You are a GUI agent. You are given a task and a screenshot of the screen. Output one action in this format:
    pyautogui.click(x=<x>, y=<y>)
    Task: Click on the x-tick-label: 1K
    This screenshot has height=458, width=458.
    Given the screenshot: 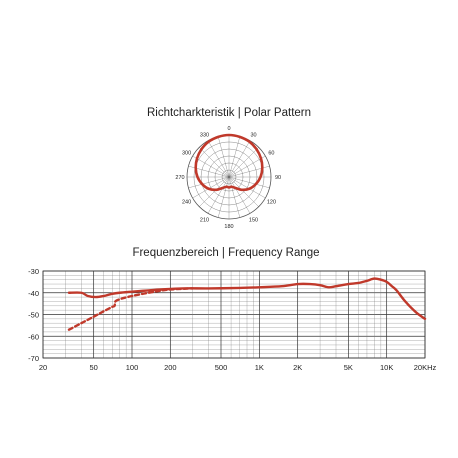 What is the action you would take?
    pyautogui.click(x=259, y=367)
    